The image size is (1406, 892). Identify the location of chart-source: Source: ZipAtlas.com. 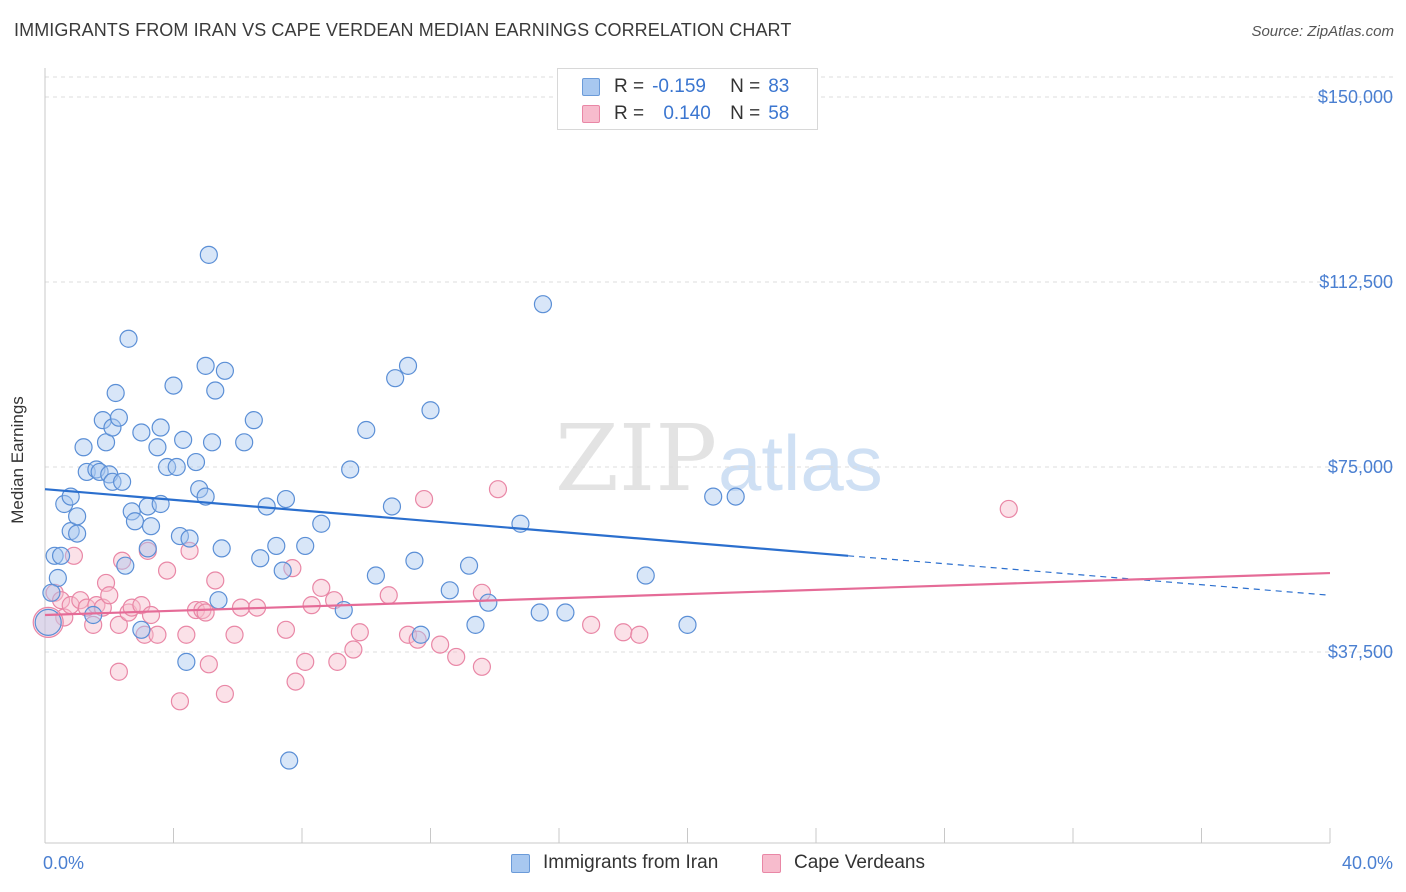
(1322, 31).